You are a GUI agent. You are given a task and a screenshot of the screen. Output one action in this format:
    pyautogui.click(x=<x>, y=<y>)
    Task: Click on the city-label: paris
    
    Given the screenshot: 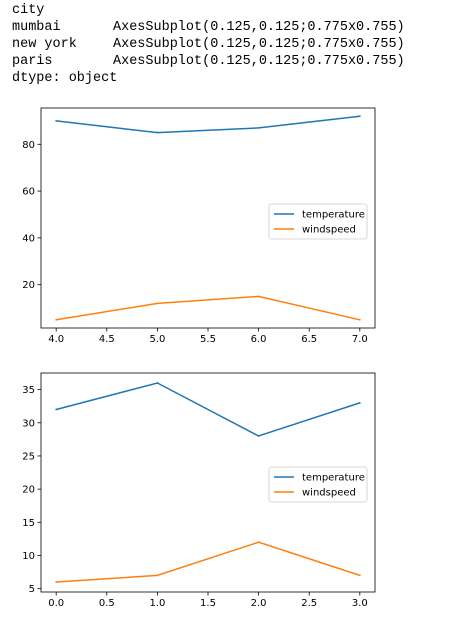 What is the action you would take?
    pyautogui.click(x=32, y=61)
    